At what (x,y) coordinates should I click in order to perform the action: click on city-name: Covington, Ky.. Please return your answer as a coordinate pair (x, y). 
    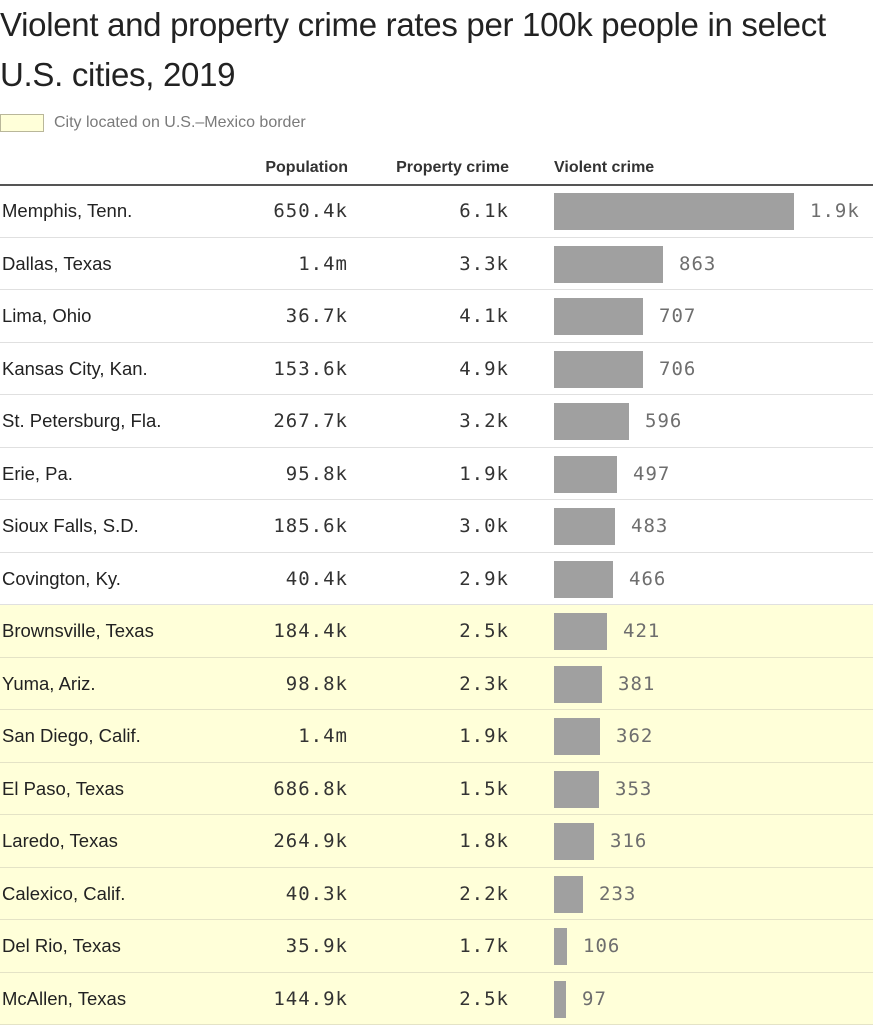
    Looking at the image, I should click on (61, 579).